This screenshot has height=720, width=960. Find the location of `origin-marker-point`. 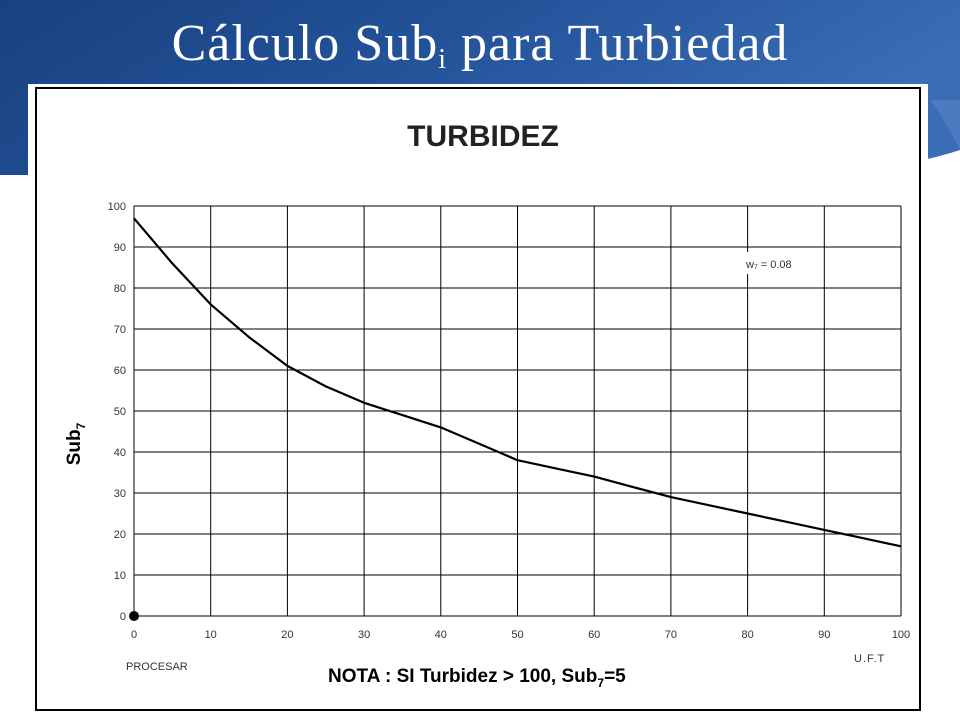

origin-marker-point is located at coordinates (134, 616).